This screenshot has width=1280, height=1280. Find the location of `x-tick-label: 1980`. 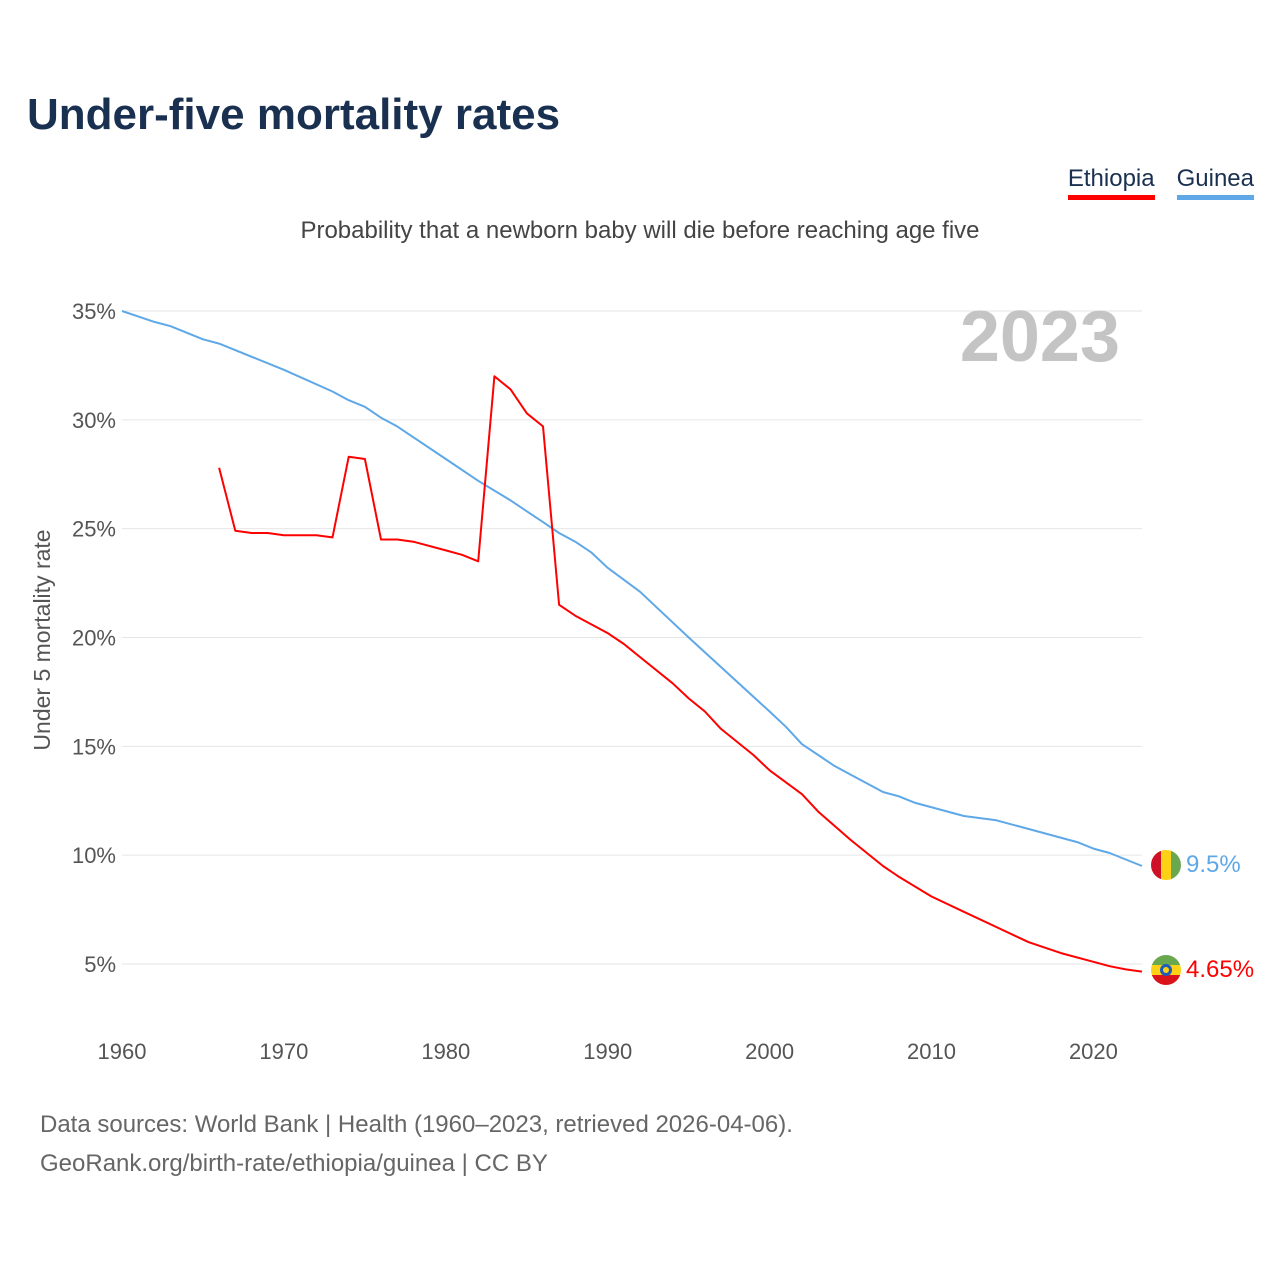

x-tick-label: 1980 is located at coordinates (445, 1051).